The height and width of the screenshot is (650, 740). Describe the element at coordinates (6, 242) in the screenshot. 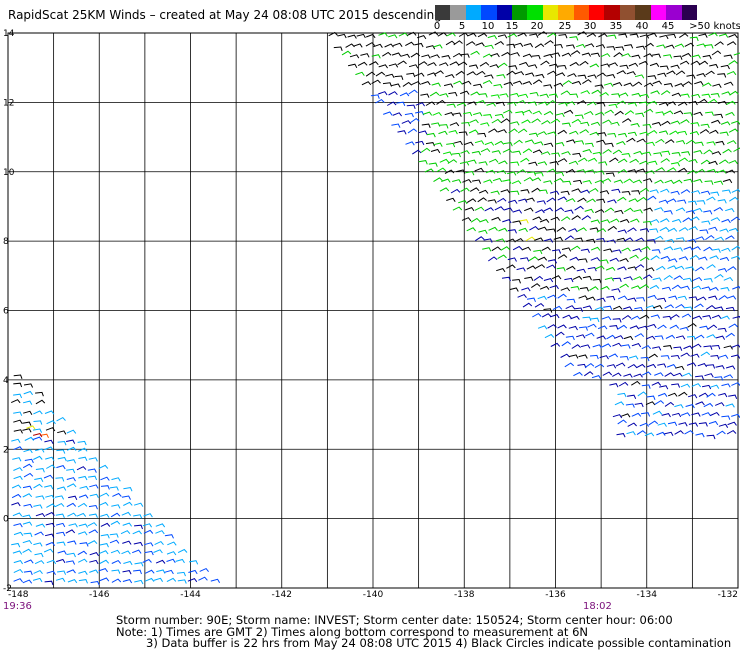

I see `y-tick-label: 8` at that location.